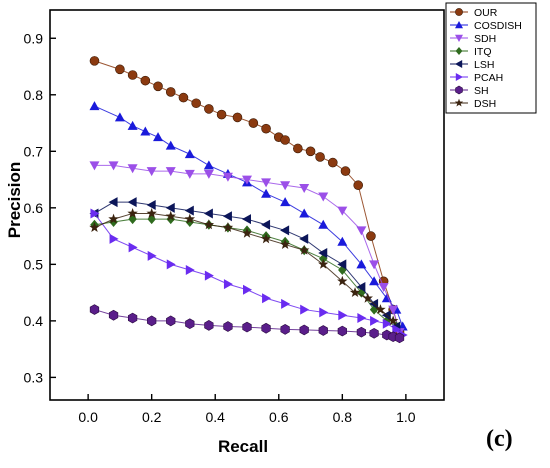 The width and height of the screenshot is (550, 468). I want to click on legend-item-pcah: PCAH, so click(476, 78).